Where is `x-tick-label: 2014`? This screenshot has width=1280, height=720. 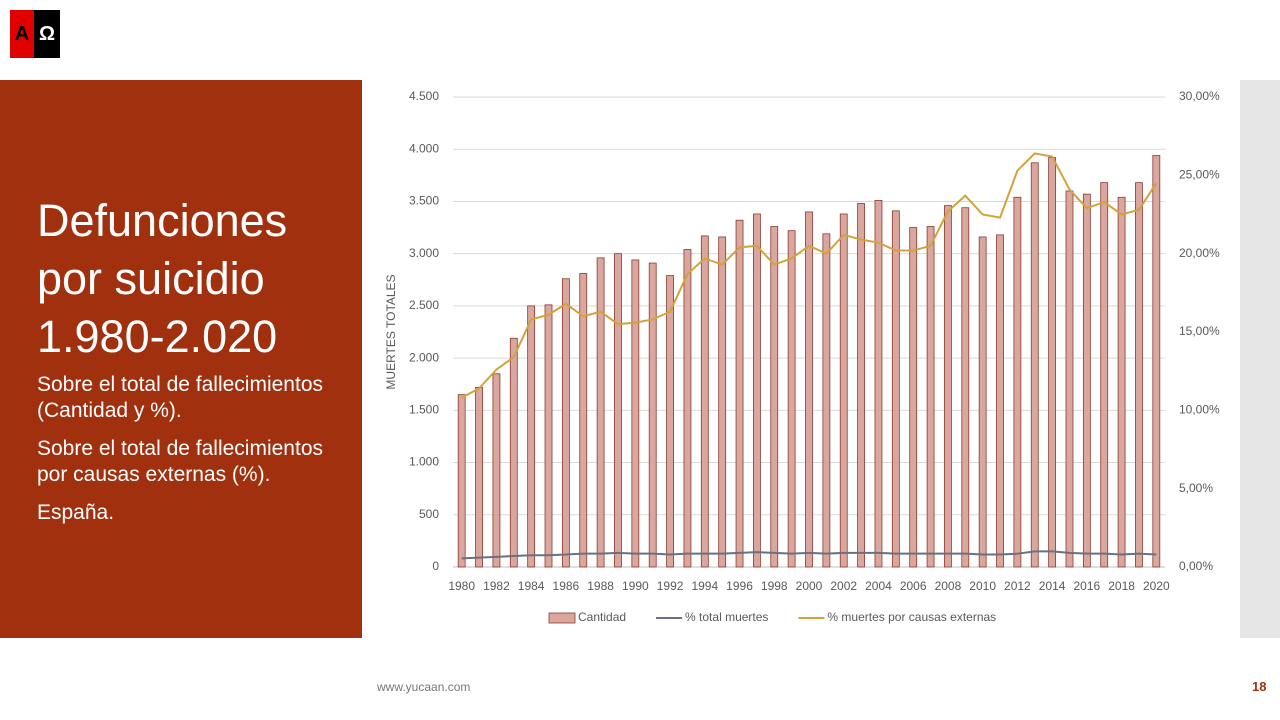
x-tick-label: 2014 is located at coordinates (1052, 586).